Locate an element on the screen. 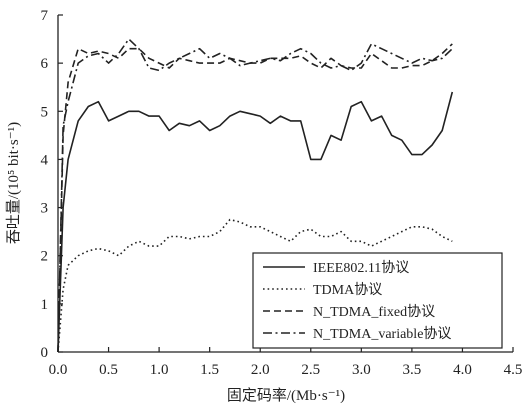 The width and height of the screenshot is (526, 413). x-tick-label: 0.0 is located at coordinates (58, 370).